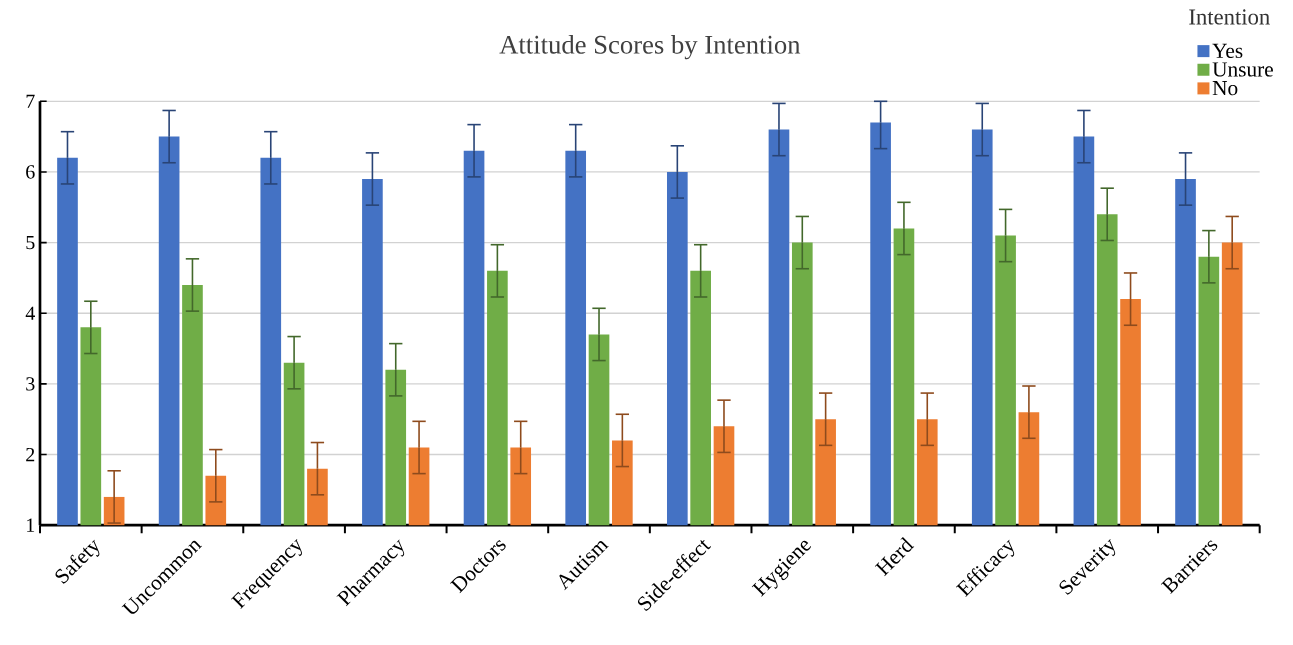  What do you see at coordinates (30, 242) in the screenshot?
I see `y-tick-label: 5` at bounding box center [30, 242].